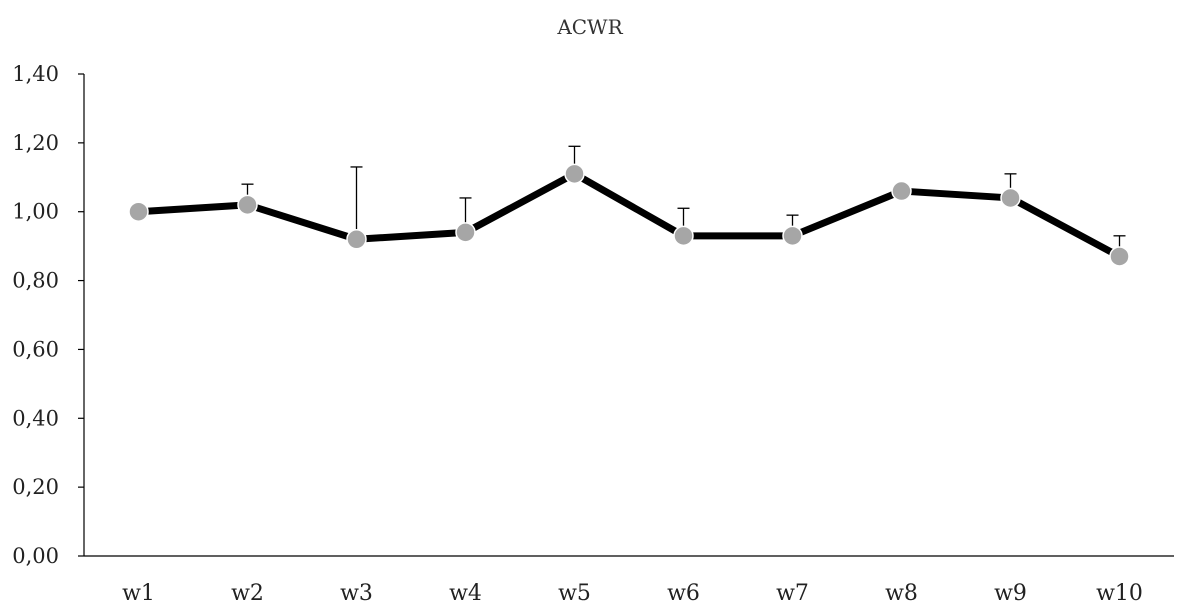 This screenshot has width=1181, height=610. I want to click on x-tick-label: w4, so click(465, 593).